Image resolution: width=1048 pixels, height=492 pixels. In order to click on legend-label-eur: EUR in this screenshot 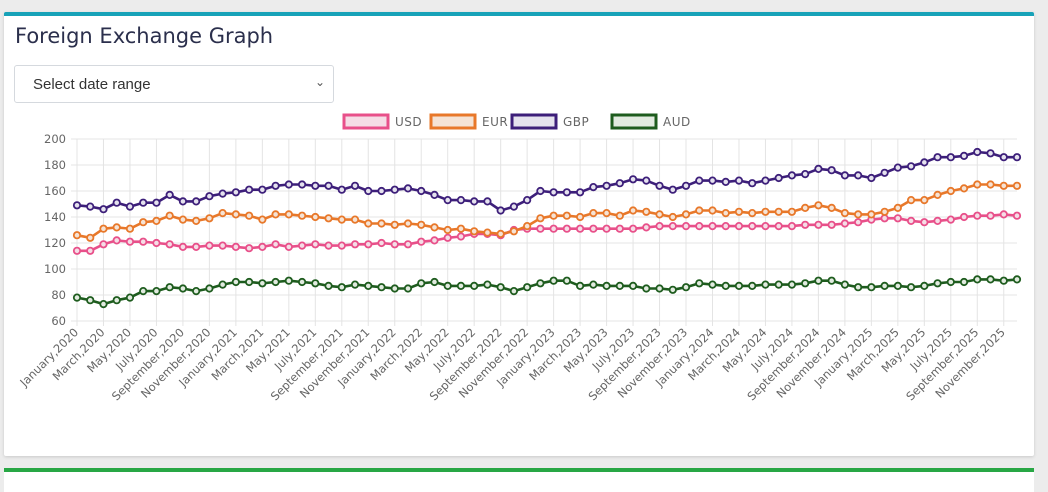, I will do `click(495, 122)`.